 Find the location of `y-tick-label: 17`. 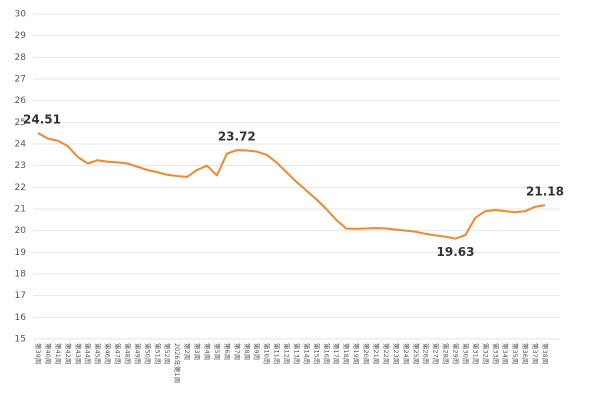

y-tick-label: 17 is located at coordinates (20, 296).